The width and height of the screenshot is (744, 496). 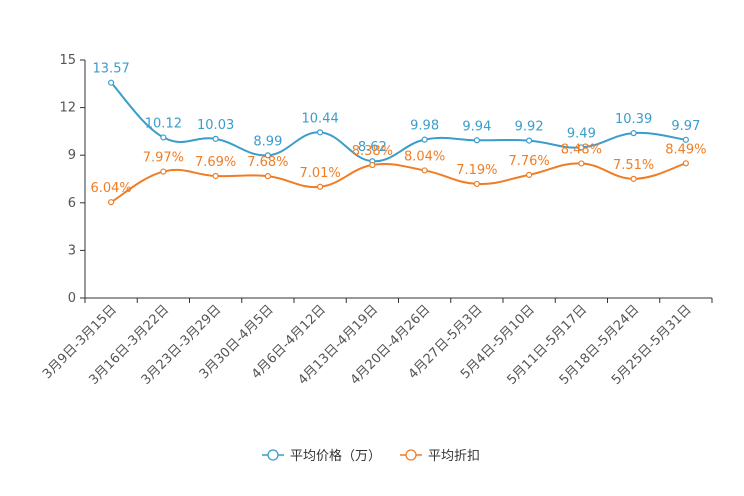 What do you see at coordinates (72, 203) in the screenshot?
I see `y-tick-label: 6` at bounding box center [72, 203].